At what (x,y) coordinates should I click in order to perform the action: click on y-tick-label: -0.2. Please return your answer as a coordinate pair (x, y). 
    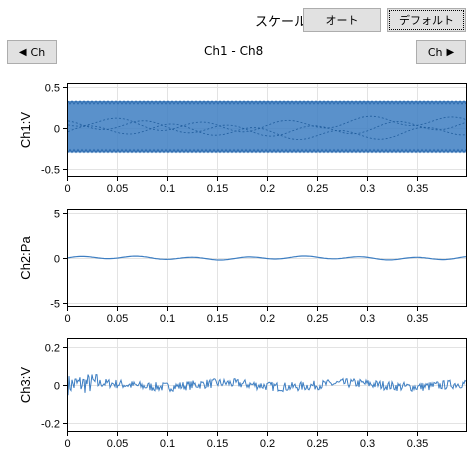
    Looking at the image, I should click on (50, 425).